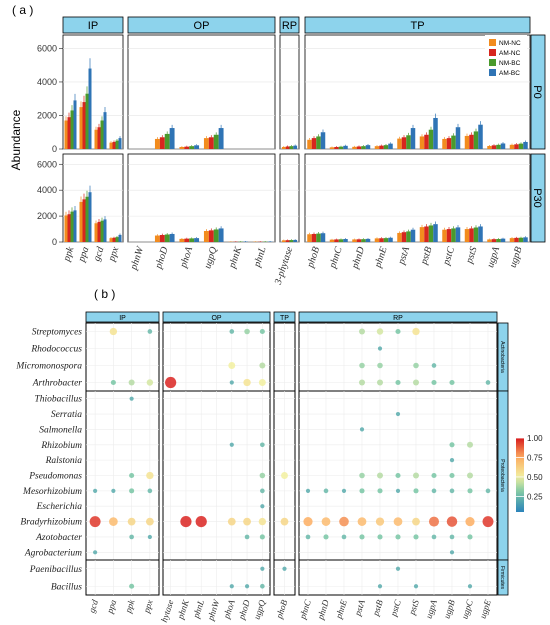 This screenshot has height=625, width=550. Describe the element at coordinates (284, 568) in the screenshot. I see `bubble-Paenibacillus-phoB` at that location.